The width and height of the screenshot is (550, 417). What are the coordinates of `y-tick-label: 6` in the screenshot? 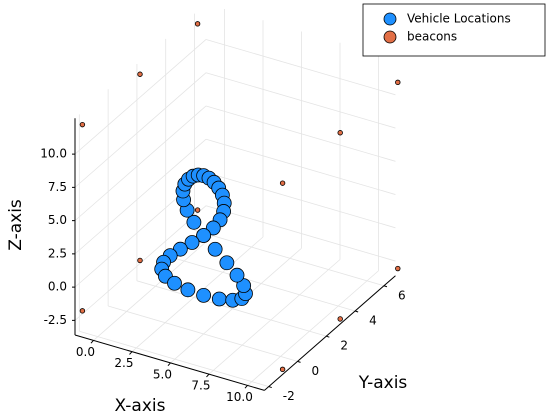 It's located at (402, 295).